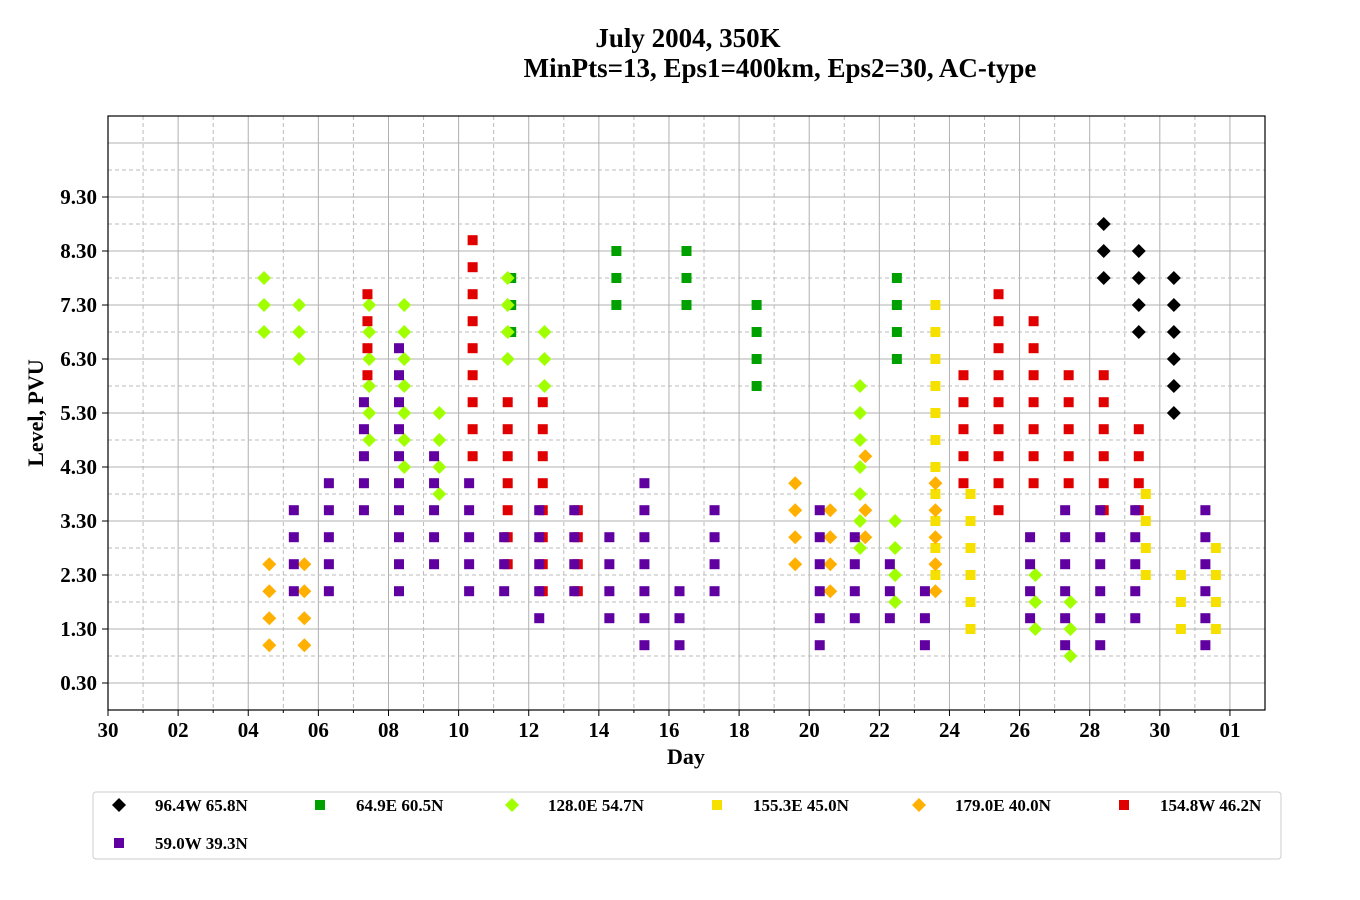  Describe the element at coordinates (78, 359) in the screenshot. I see `y-tick-label: 6.30` at that location.